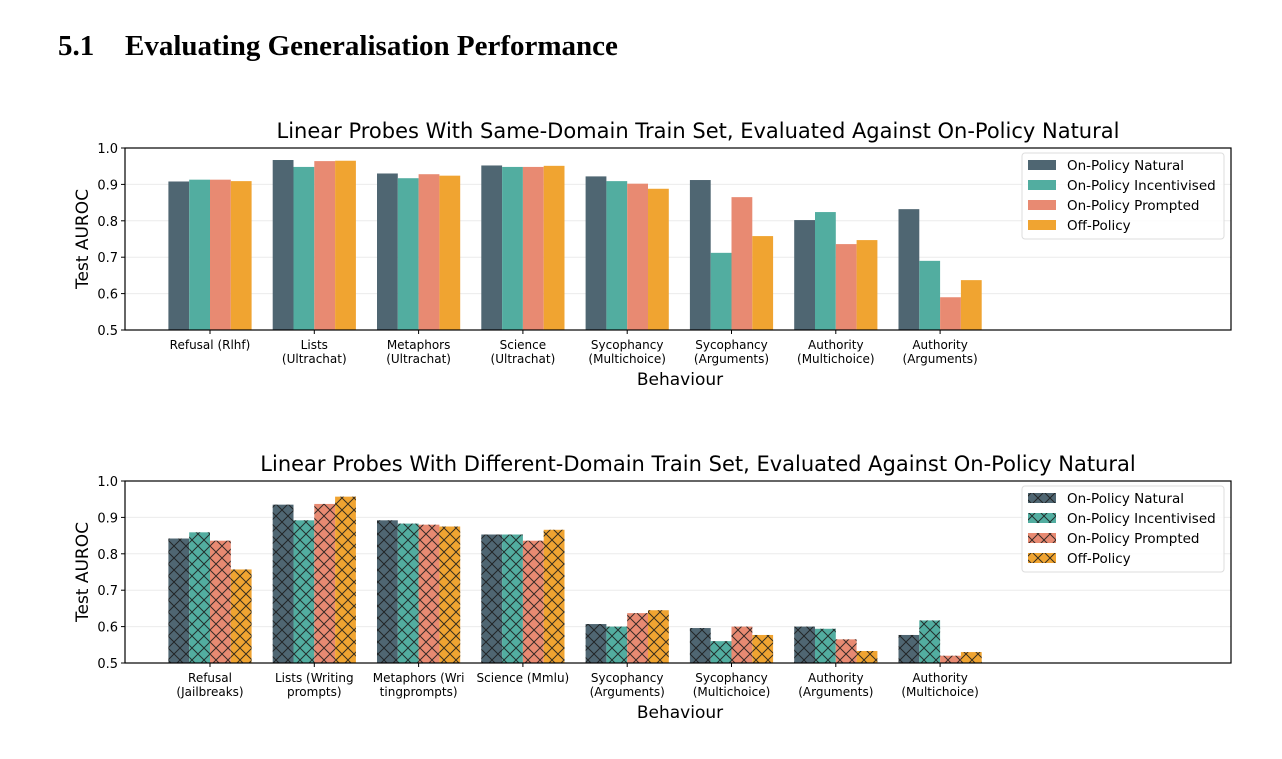 This screenshot has height=759, width=1282. I want to click on x-tick-label: Metaphors, so click(419, 345).